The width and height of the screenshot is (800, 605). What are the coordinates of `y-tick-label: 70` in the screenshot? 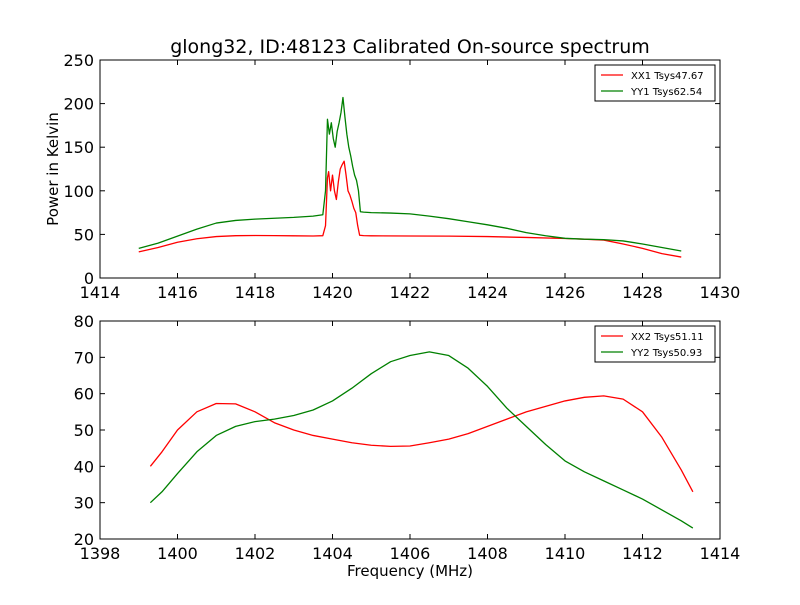 It's located at (84, 357).